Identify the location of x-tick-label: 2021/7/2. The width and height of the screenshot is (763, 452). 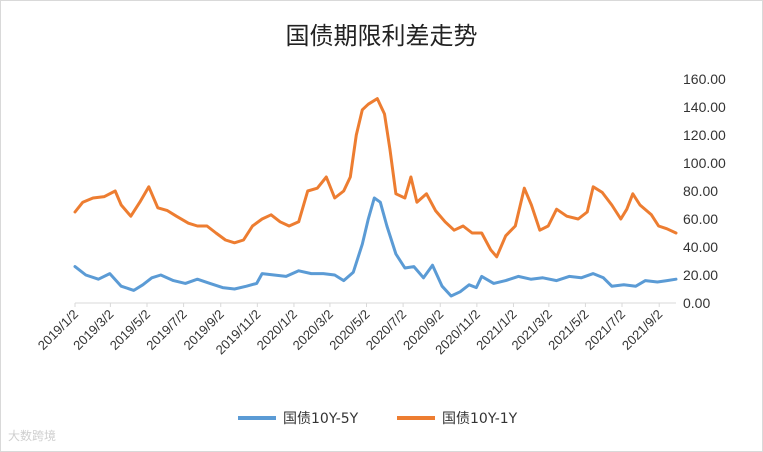
(605, 330).